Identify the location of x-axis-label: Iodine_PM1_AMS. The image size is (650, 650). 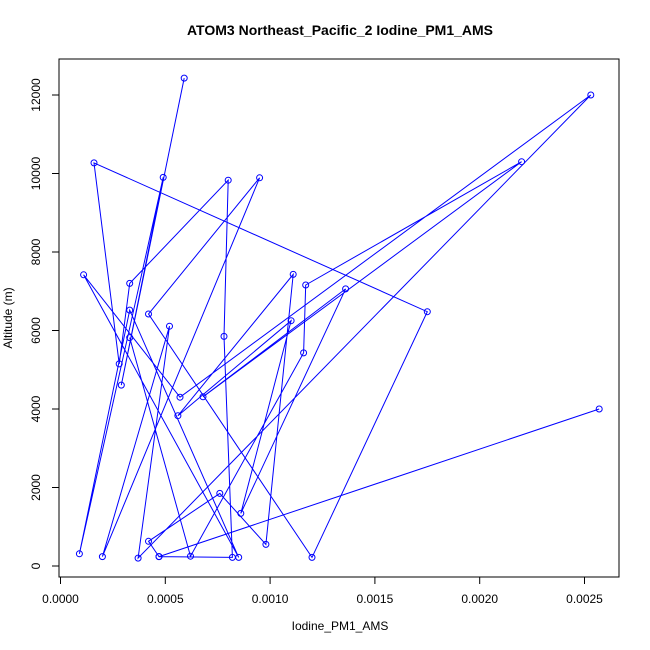
(340, 626).